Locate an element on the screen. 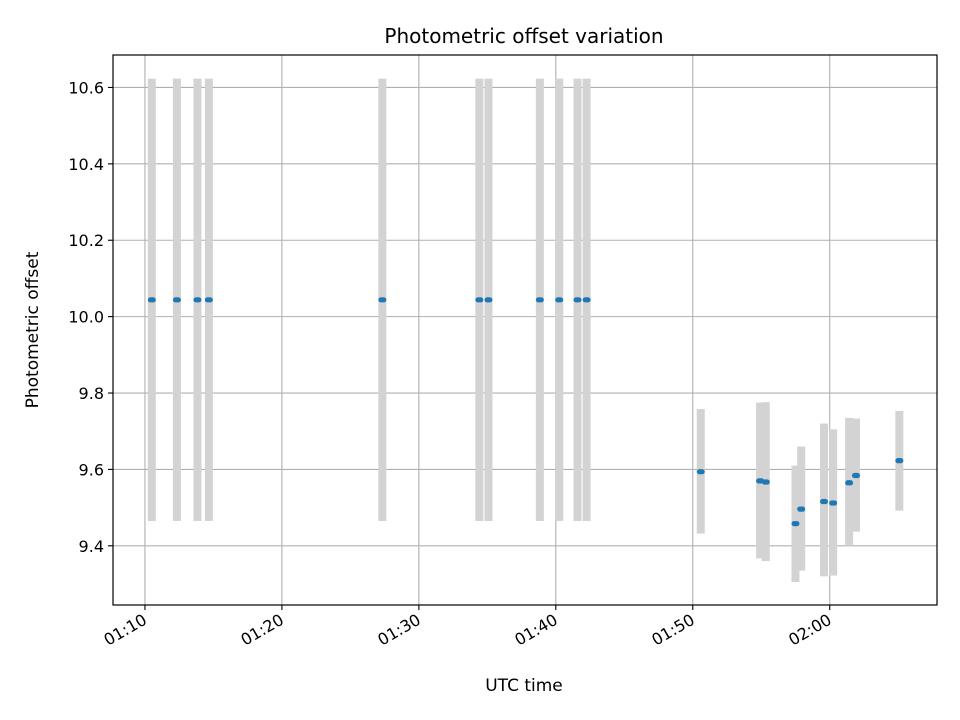 The image size is (960, 720). y-tick-label: 10.4 is located at coordinates (86, 164).